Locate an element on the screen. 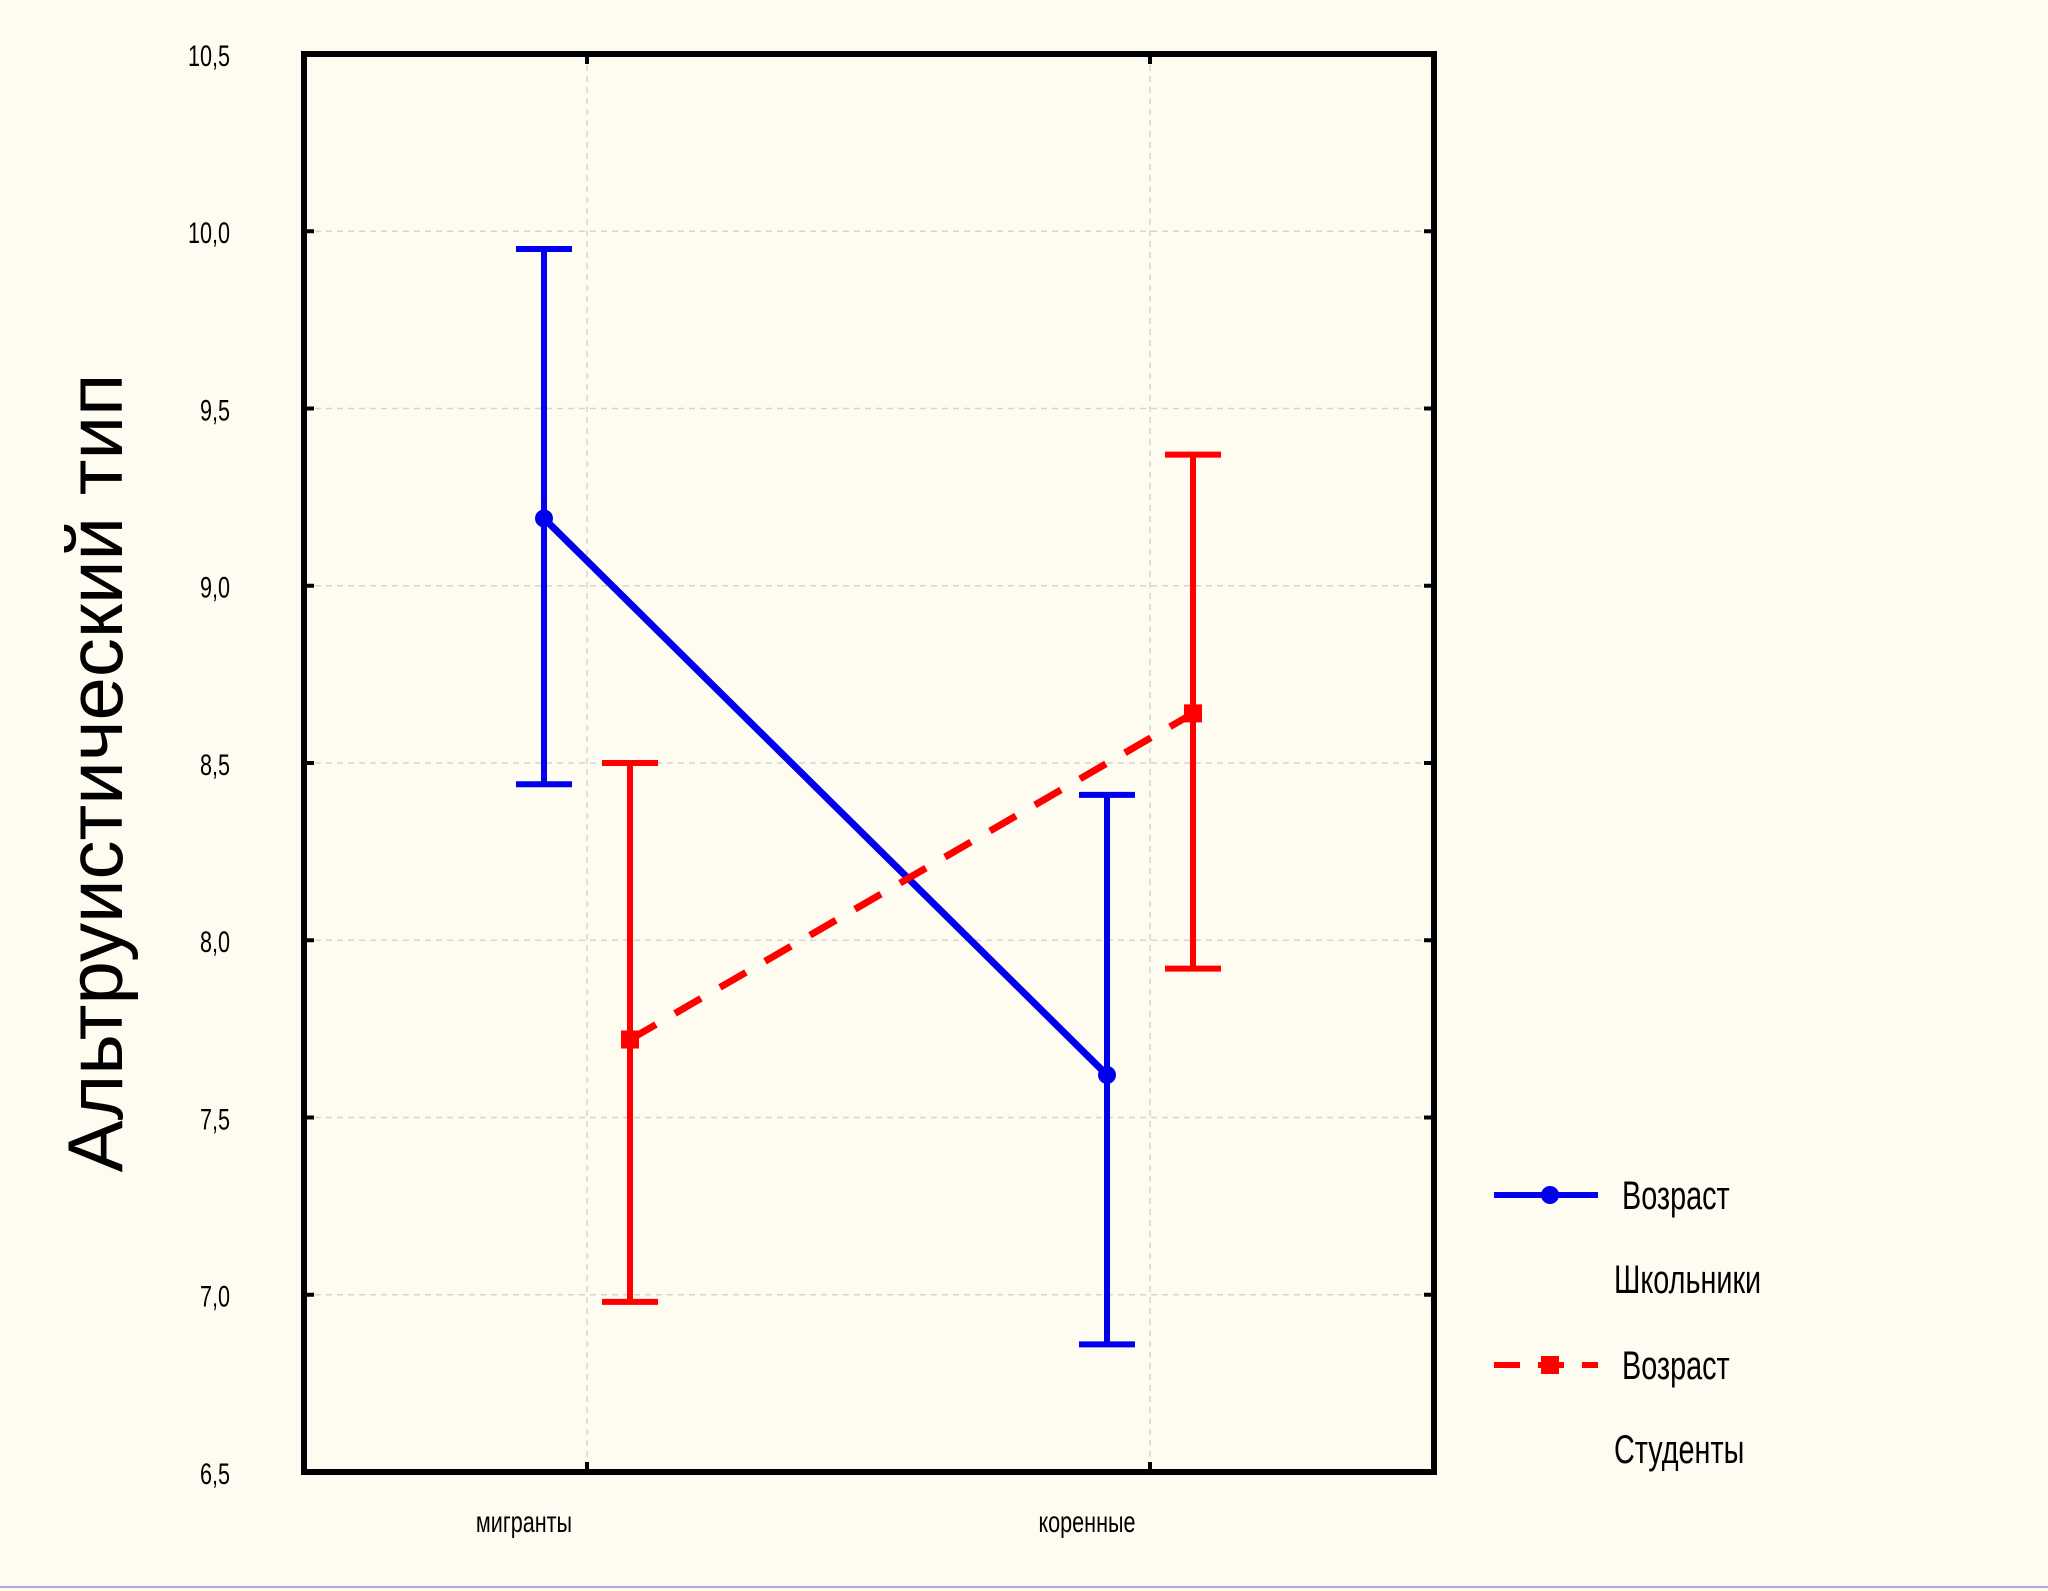  y-tick-label: 9,0 is located at coordinates (215, 587).